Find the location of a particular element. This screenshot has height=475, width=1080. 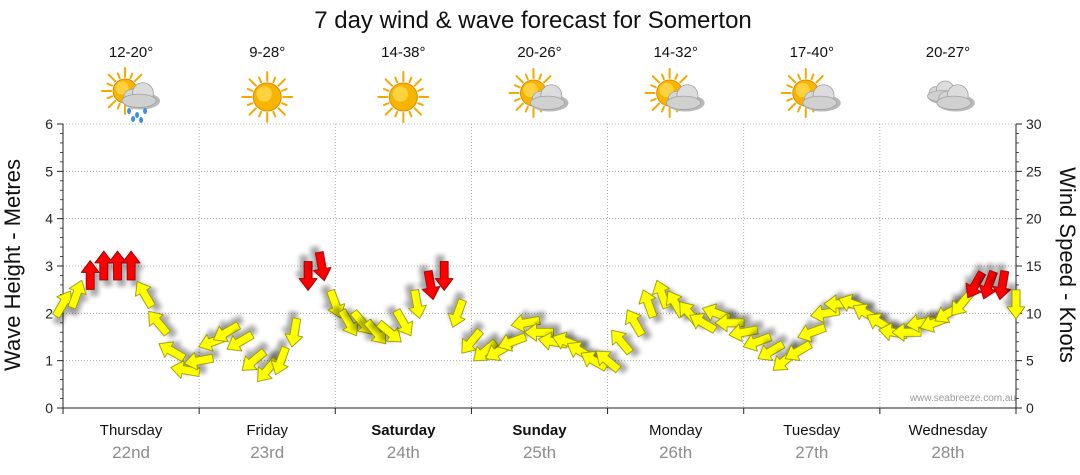

day-label: Sunday is located at coordinates (539, 430).